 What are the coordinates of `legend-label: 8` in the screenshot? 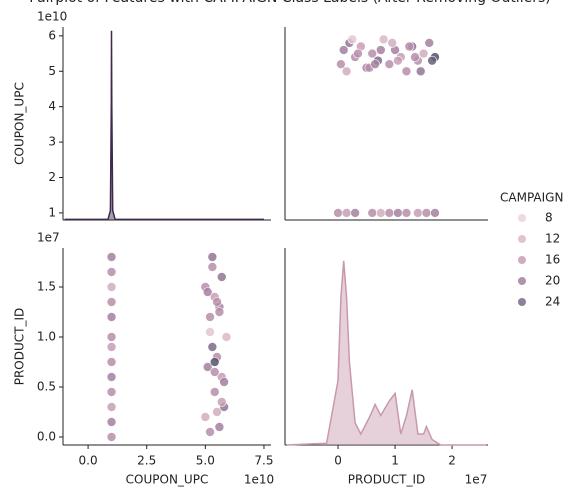 It's located at (549, 218).